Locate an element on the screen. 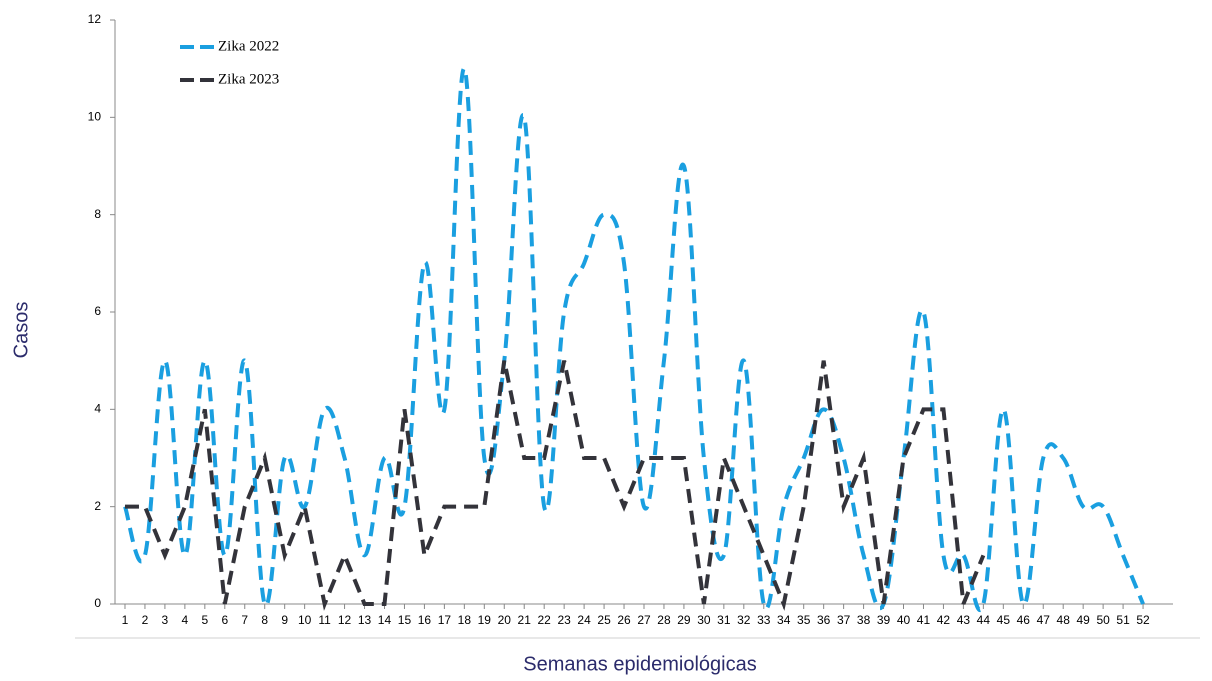 This screenshot has height=681, width=1212. x-tick-label: 50 is located at coordinates (1103, 620).